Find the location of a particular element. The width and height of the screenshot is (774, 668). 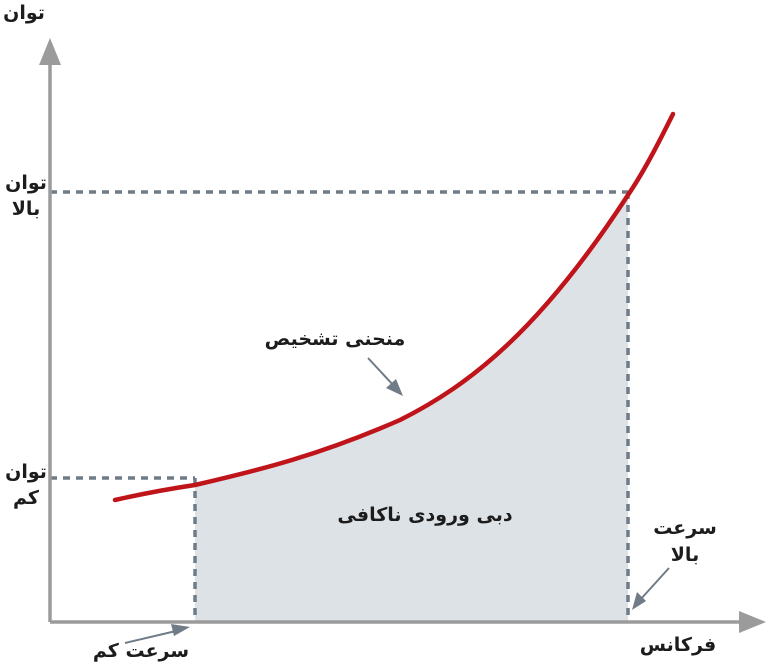

x-axis-arrowhead is located at coordinates (752, 622).